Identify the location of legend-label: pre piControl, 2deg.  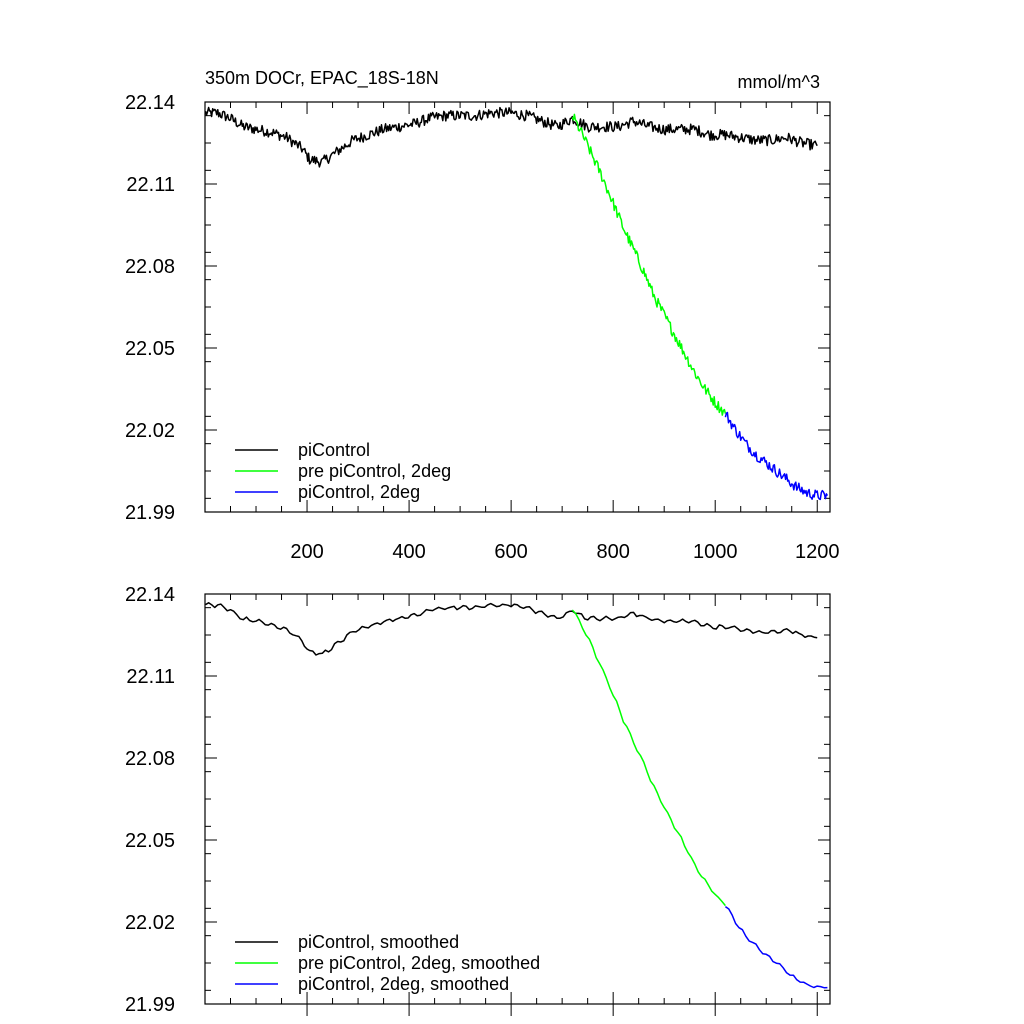
(374, 471).